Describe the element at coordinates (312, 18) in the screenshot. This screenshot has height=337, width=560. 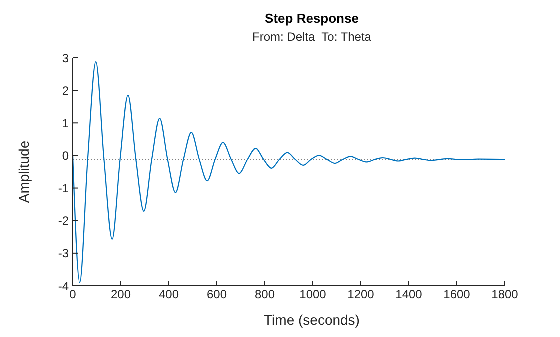
I see `chart-title: Step Response` at that location.